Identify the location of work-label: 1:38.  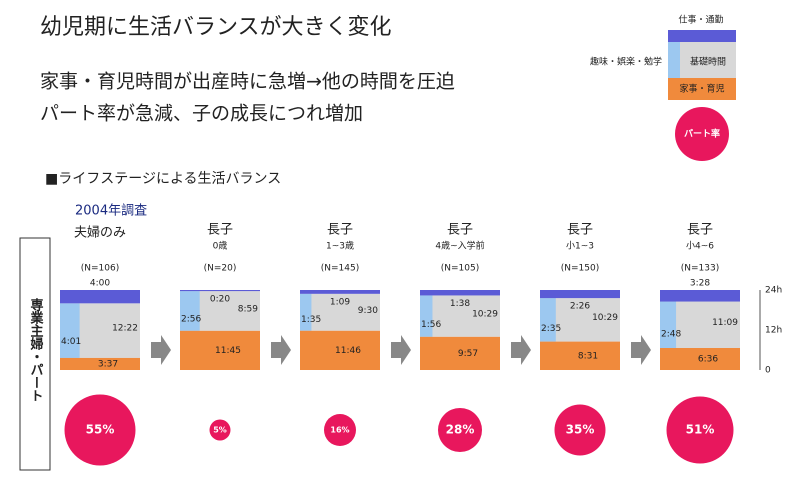
(460, 304).